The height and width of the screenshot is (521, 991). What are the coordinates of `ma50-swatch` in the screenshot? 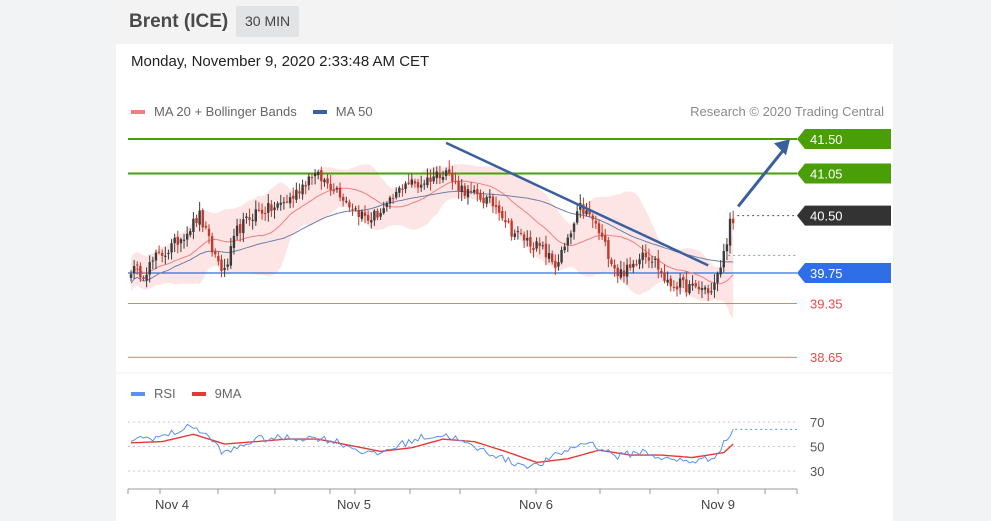 It's located at (319, 111).